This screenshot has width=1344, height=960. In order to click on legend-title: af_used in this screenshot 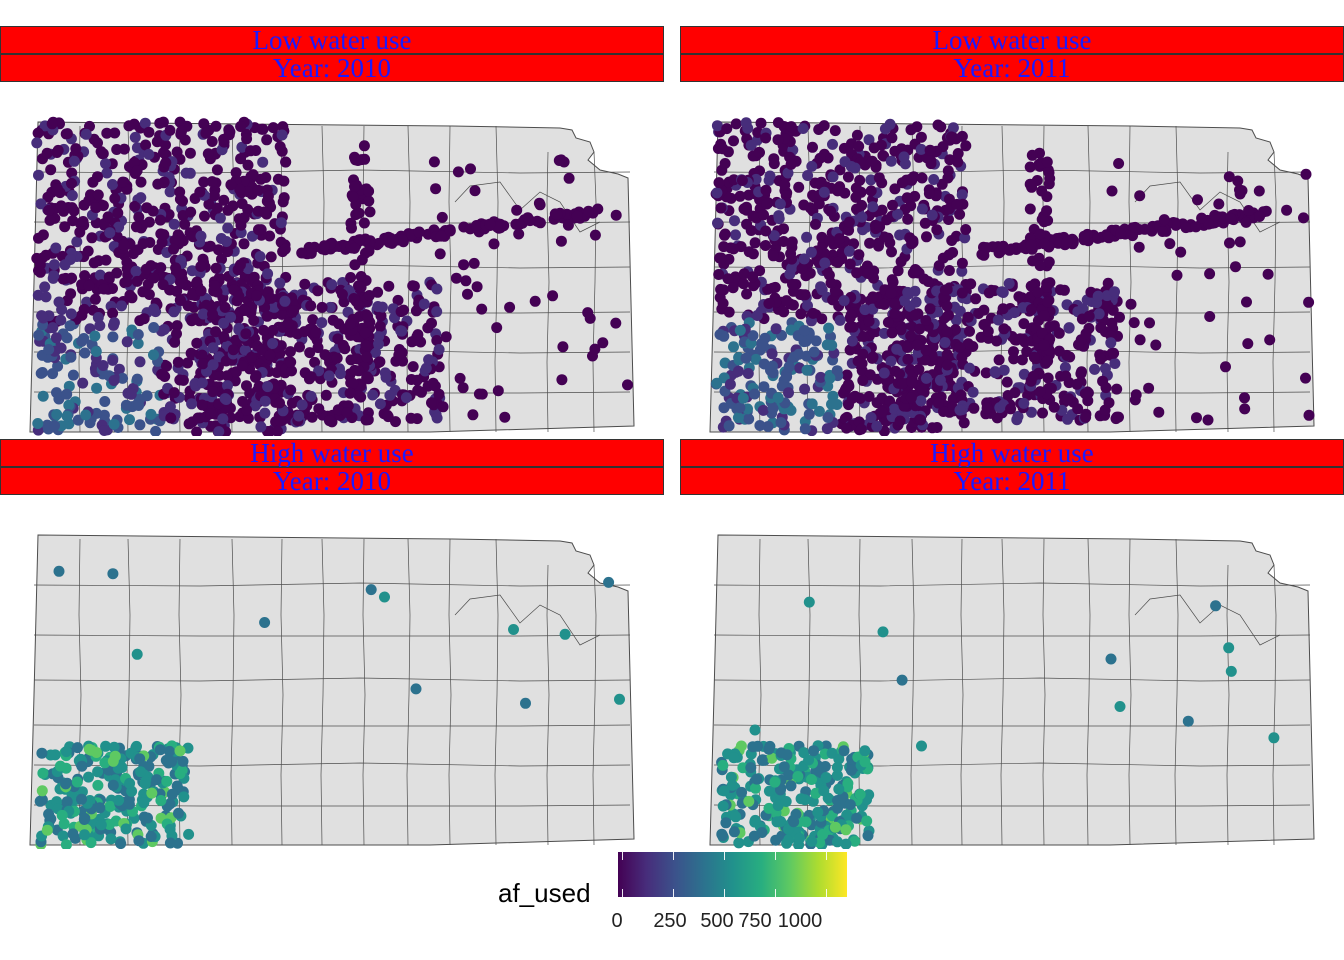, I will do `click(544, 893)`.